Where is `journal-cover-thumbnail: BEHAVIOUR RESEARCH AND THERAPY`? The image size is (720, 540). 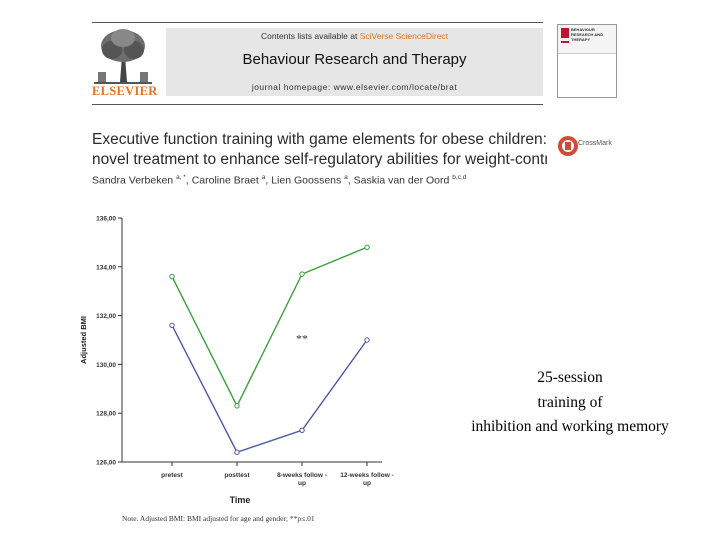
journal-cover-thumbnail: BEHAVIOUR RESEARCH AND THERAPY is located at coordinates (587, 61).